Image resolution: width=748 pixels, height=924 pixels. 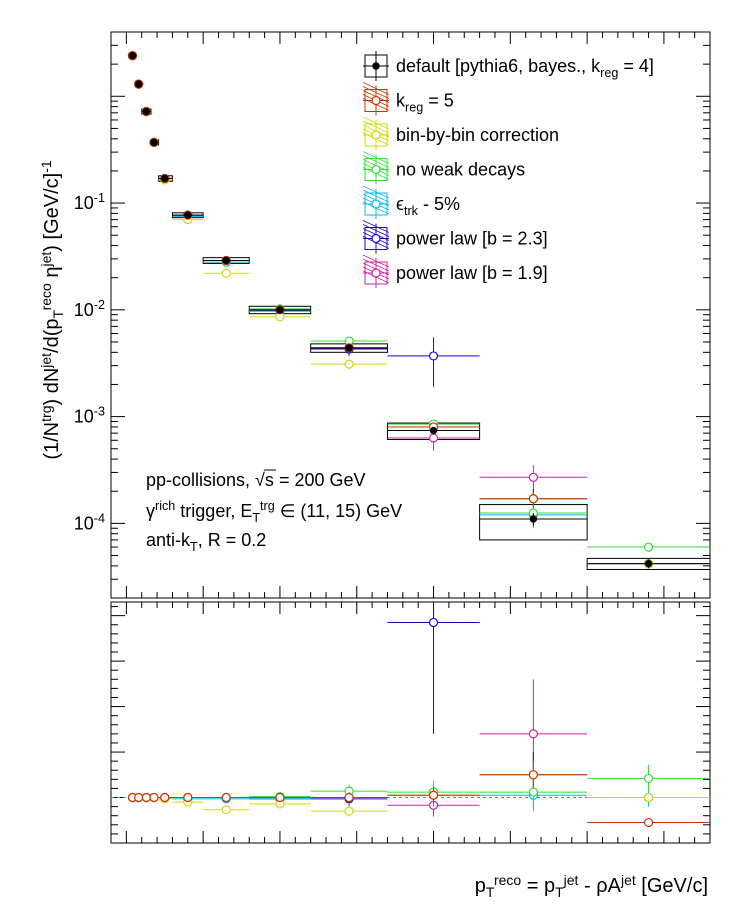 What do you see at coordinates (89, 202) in the screenshot?
I see `y-tick-label-log: 10⁻¹` at bounding box center [89, 202].